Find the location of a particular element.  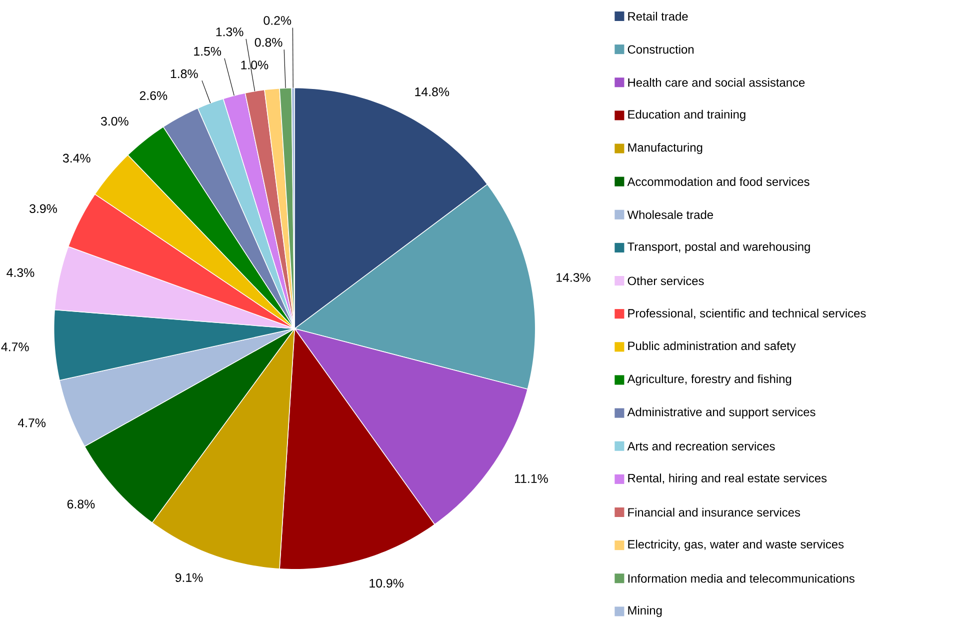

legend-label: Accommodation and food services is located at coordinates (718, 181).